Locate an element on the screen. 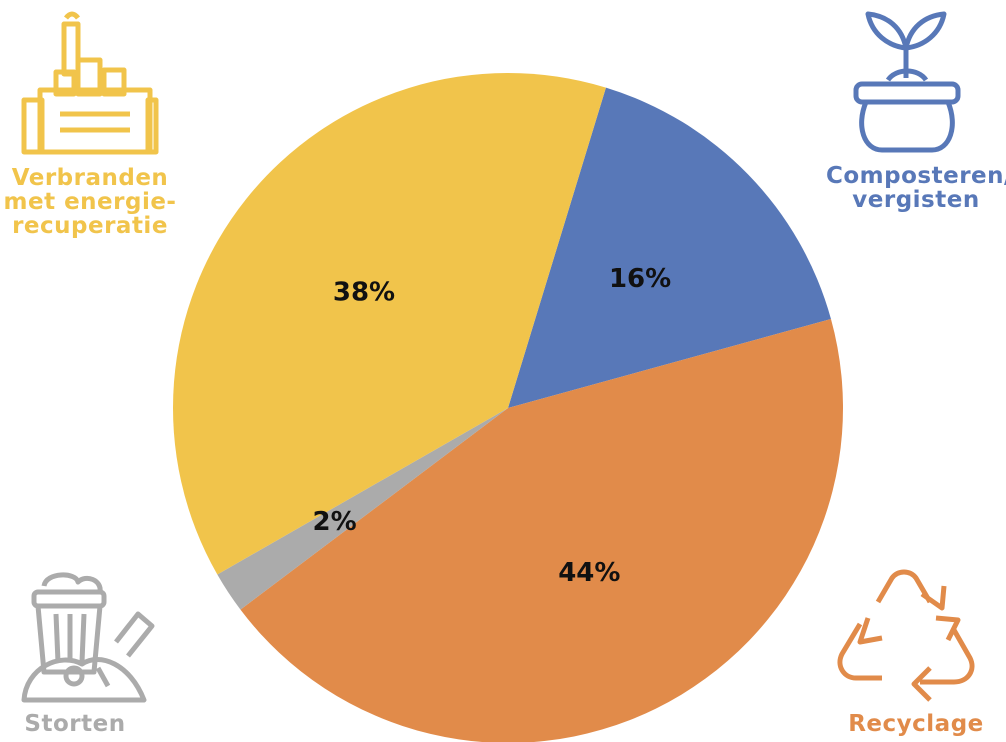  percent-label-1: 16% is located at coordinates (640, 279).